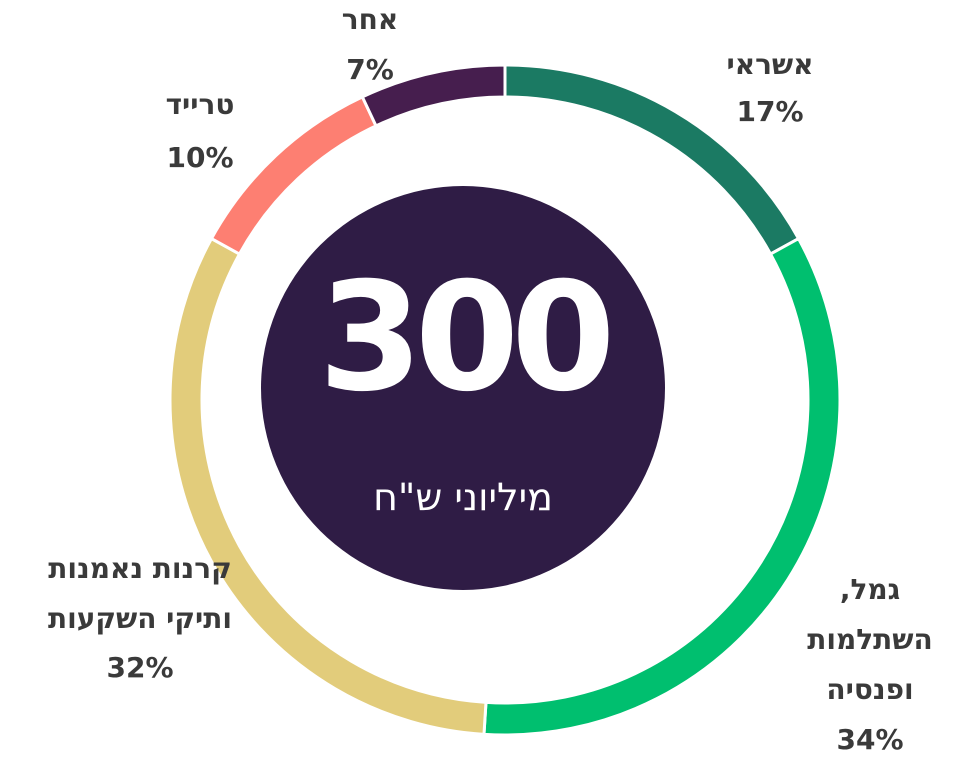  I want to click on segment-label: אשראי, so click(770, 64).